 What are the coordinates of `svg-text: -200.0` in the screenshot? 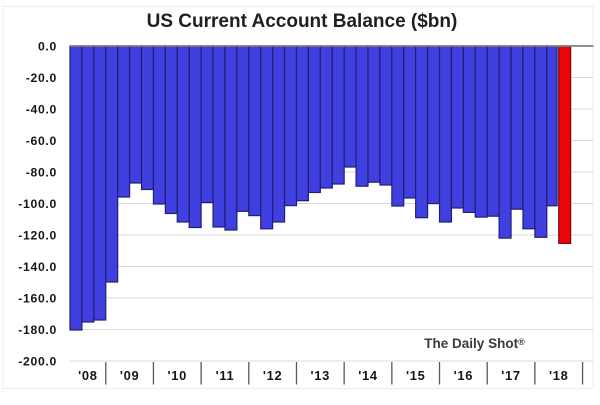 It's located at (37, 362).